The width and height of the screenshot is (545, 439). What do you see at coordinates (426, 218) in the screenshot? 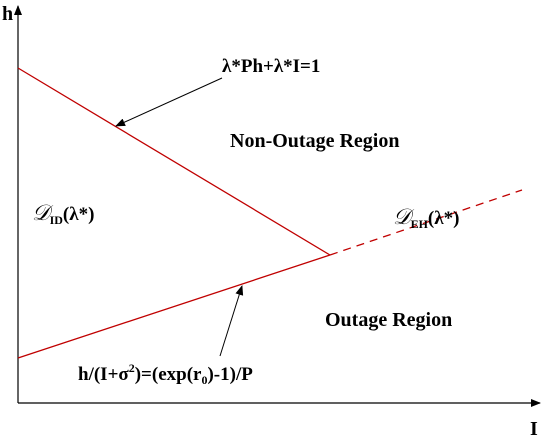
I see `region-eh-label: 𝒟EH(λ*)` at bounding box center [426, 218].